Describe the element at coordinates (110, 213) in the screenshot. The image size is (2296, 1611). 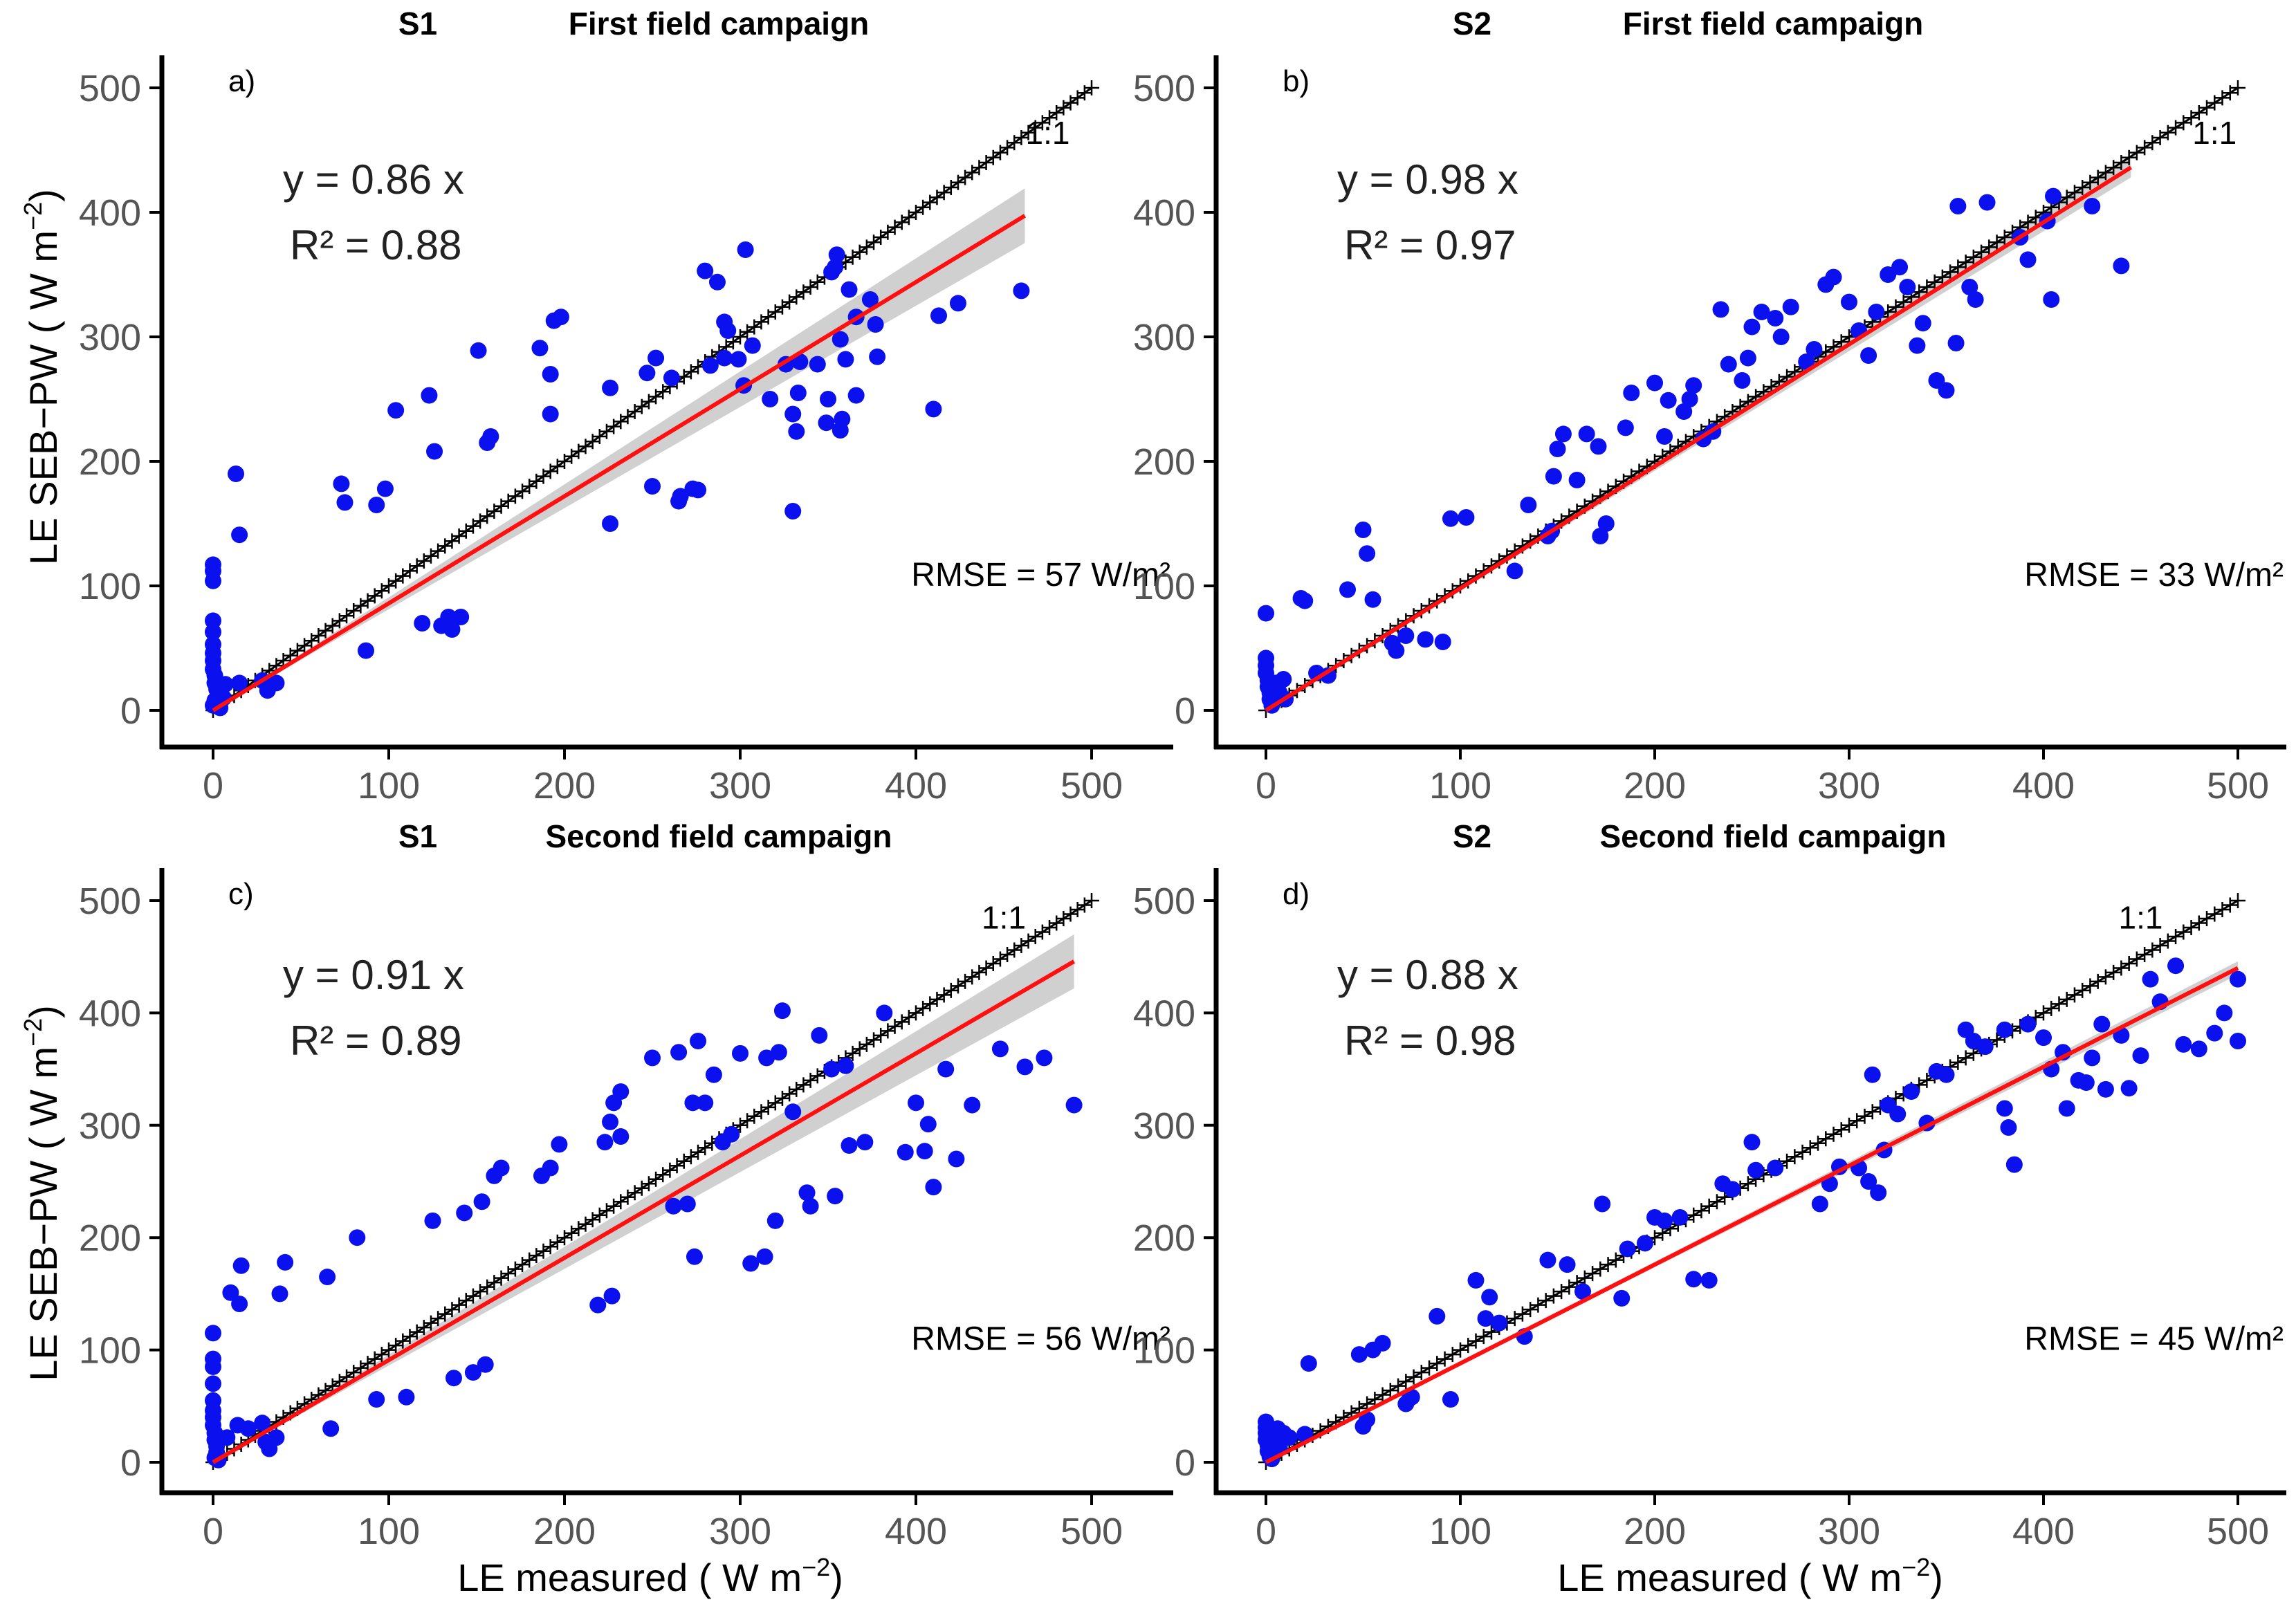
I see `y-tick-label: 400` at that location.